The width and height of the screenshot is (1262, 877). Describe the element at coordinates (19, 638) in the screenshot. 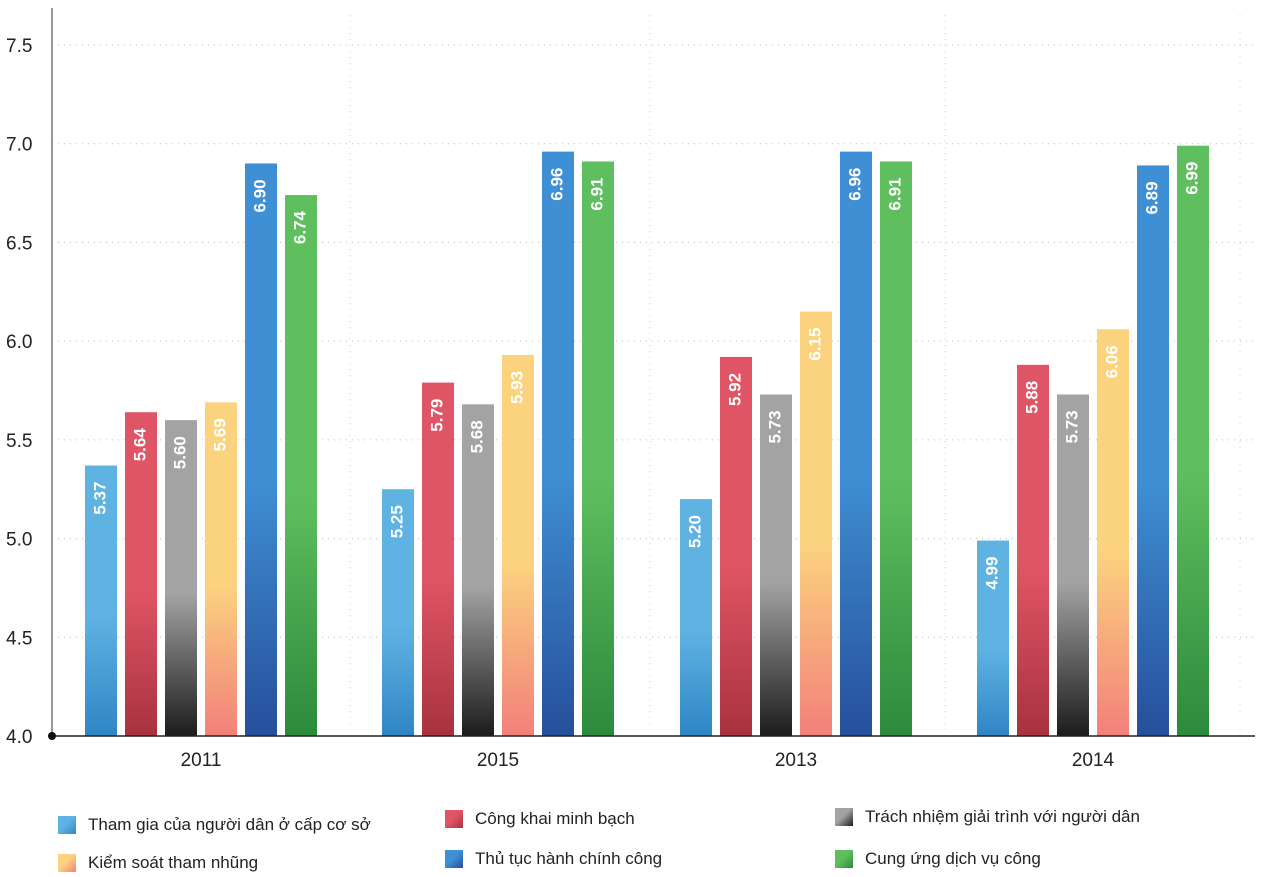

I see `y-tick-label: 4.5` at that location.